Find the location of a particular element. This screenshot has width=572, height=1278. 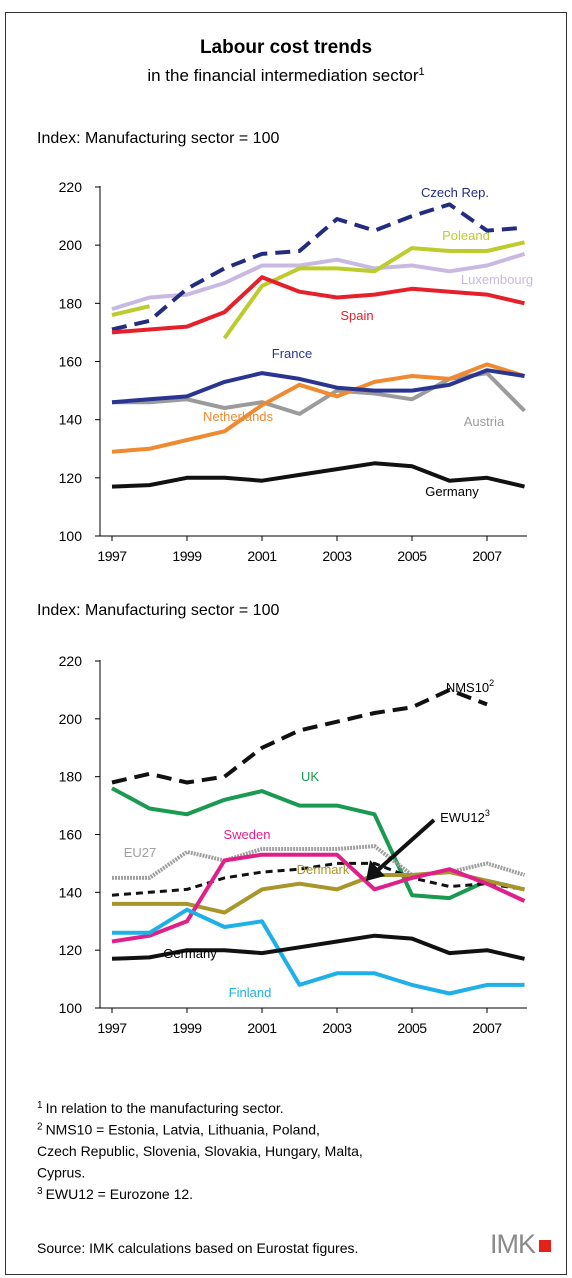

series-label: EWU123 is located at coordinates (465, 816).